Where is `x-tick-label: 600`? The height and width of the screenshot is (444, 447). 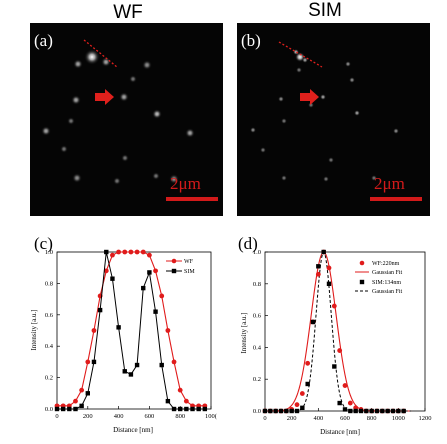
x-tick-label: 600 is located at coordinates (345, 418).